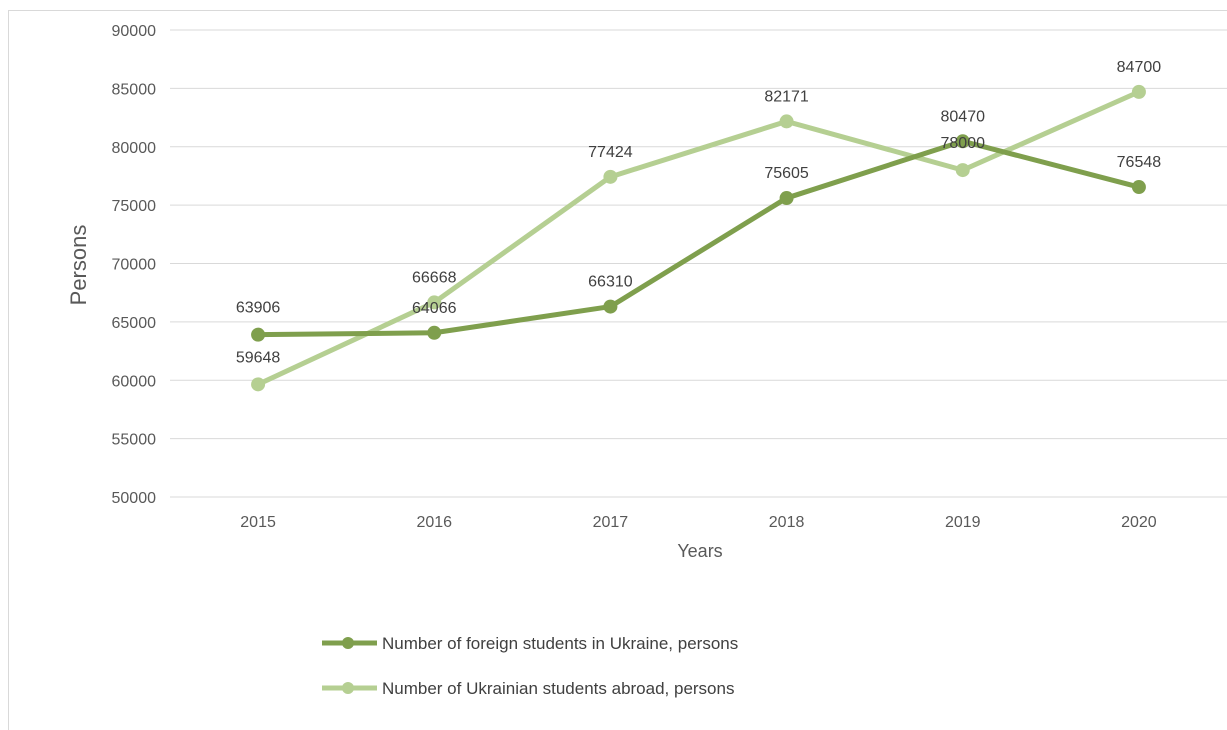 The height and width of the screenshot is (730, 1227). Describe the element at coordinates (963, 116) in the screenshot. I see `data-label-foreign-students-2019: 80470` at that location.